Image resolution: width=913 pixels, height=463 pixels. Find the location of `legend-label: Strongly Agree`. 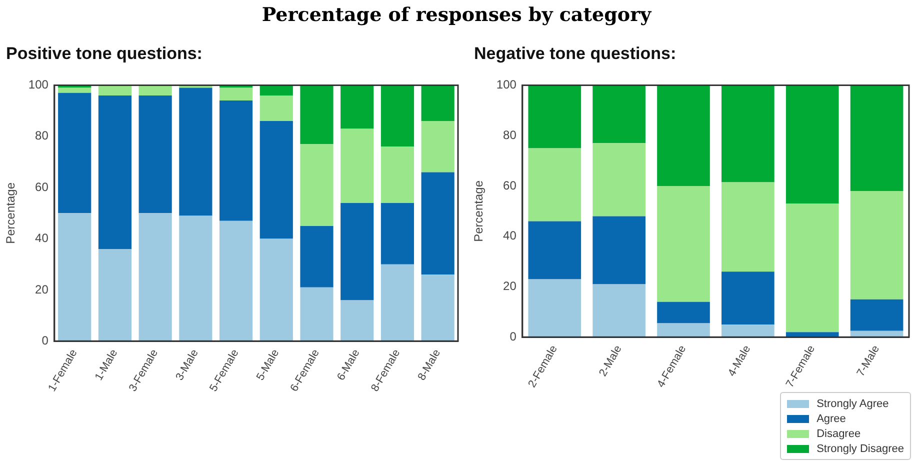

legend-label: Strongly Agree is located at coordinates (852, 404).